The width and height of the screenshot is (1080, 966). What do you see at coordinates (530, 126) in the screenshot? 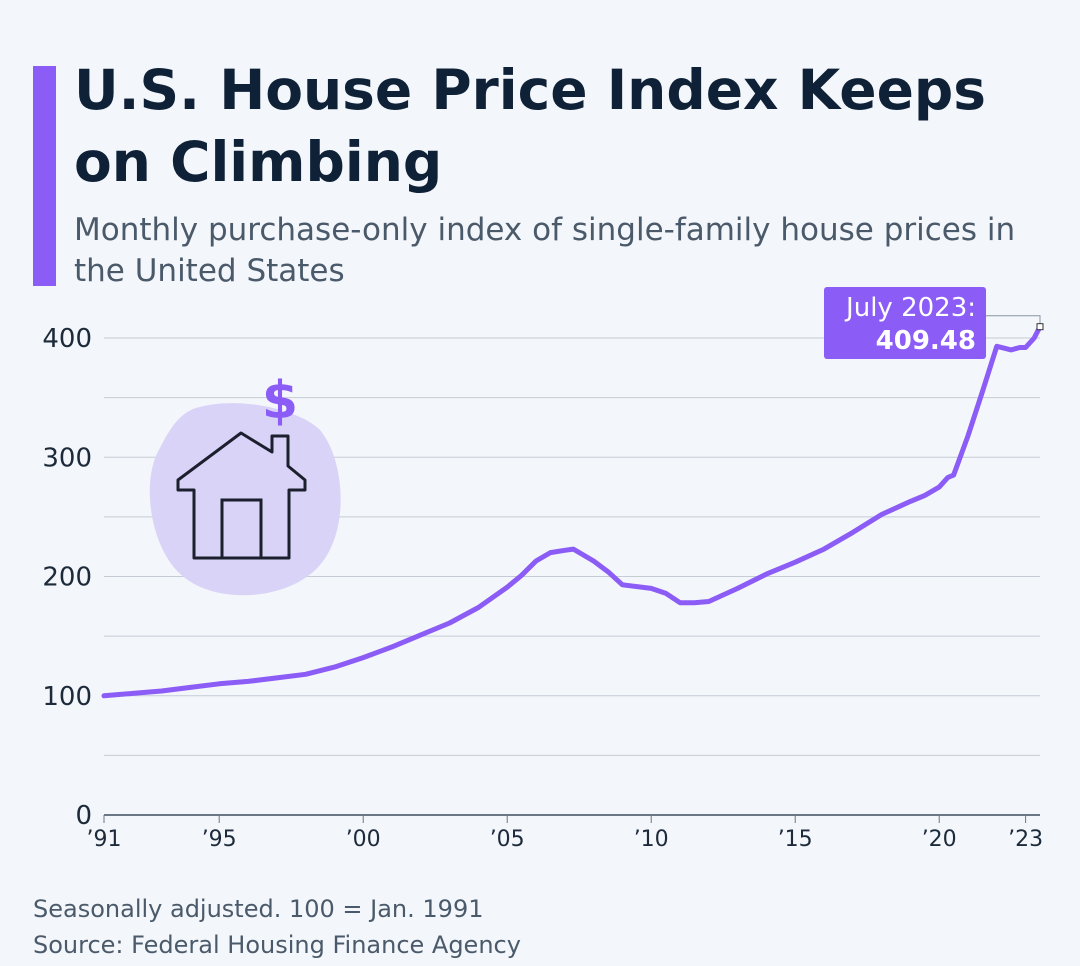
I see `page-title: U.S. House Price Index Keeps on Climbing` at bounding box center [530, 126].